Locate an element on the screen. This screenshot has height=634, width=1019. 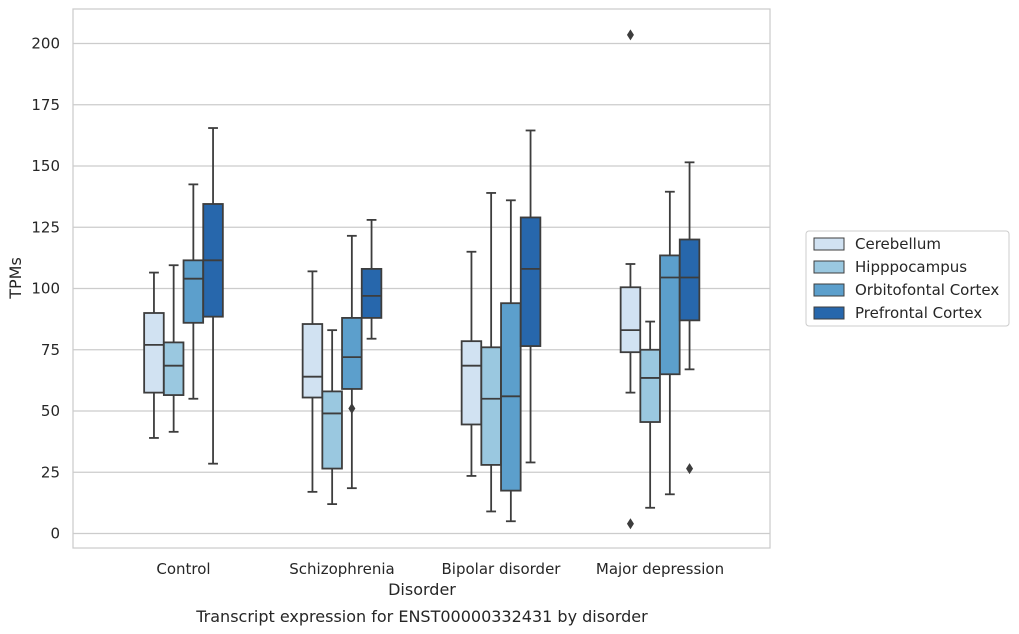
legend-label: Orbitofontal Cortex is located at coordinates (927, 290).